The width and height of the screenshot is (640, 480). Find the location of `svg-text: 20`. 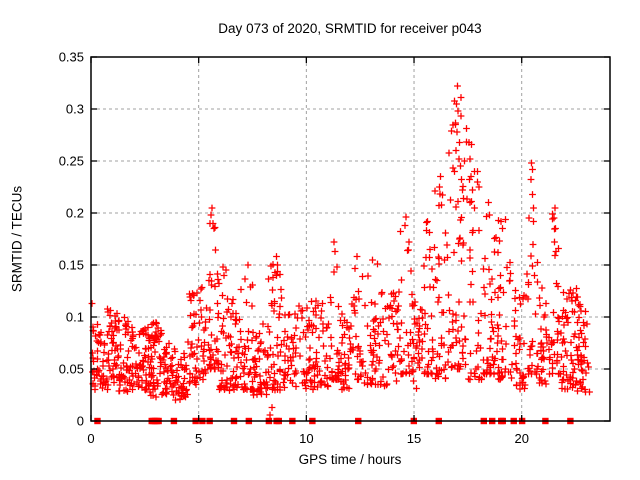

svg-text: 20 is located at coordinates (521, 438).